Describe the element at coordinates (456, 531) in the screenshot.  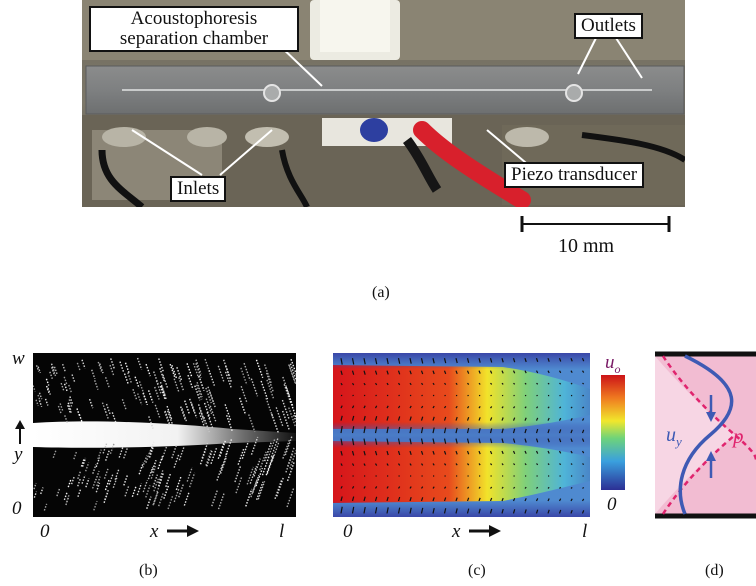
I see `panel-c-x-label: x` at that location.